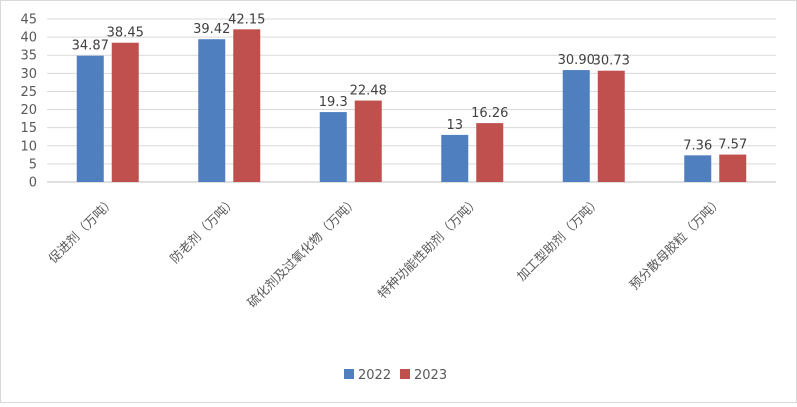 Image resolution: width=797 pixels, height=407 pixels. I want to click on data-label: 38.45, so click(125, 33).